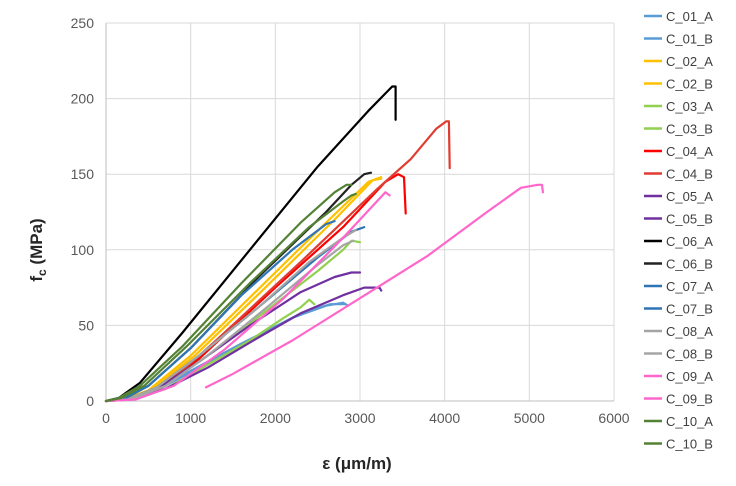  What do you see at coordinates (359, 418) in the screenshot?
I see `x-tick-label: 3000` at bounding box center [359, 418].